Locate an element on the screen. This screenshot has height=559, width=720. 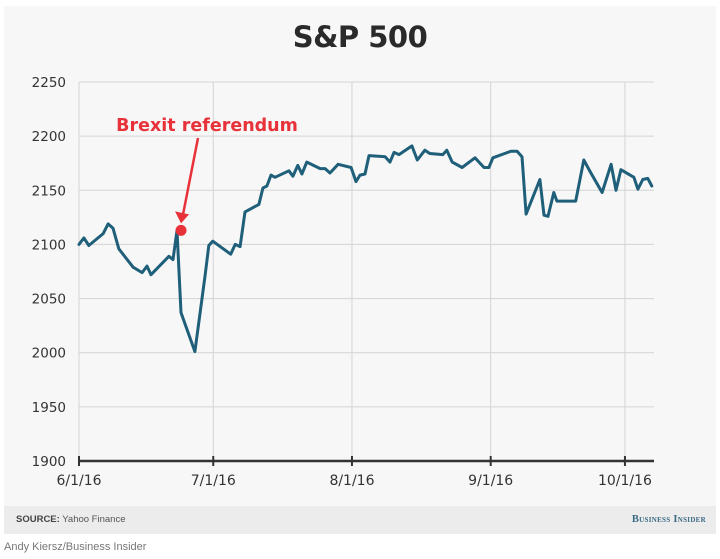
y-tick-label: 1900 is located at coordinates (49, 462).